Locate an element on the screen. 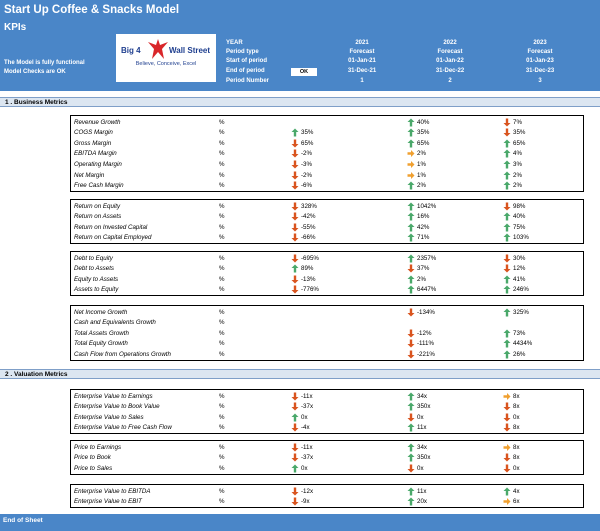 This screenshot has width=600, height=531. metric-row: Assets to Equity% -776% 6447% 246% is located at coordinates (327, 289).